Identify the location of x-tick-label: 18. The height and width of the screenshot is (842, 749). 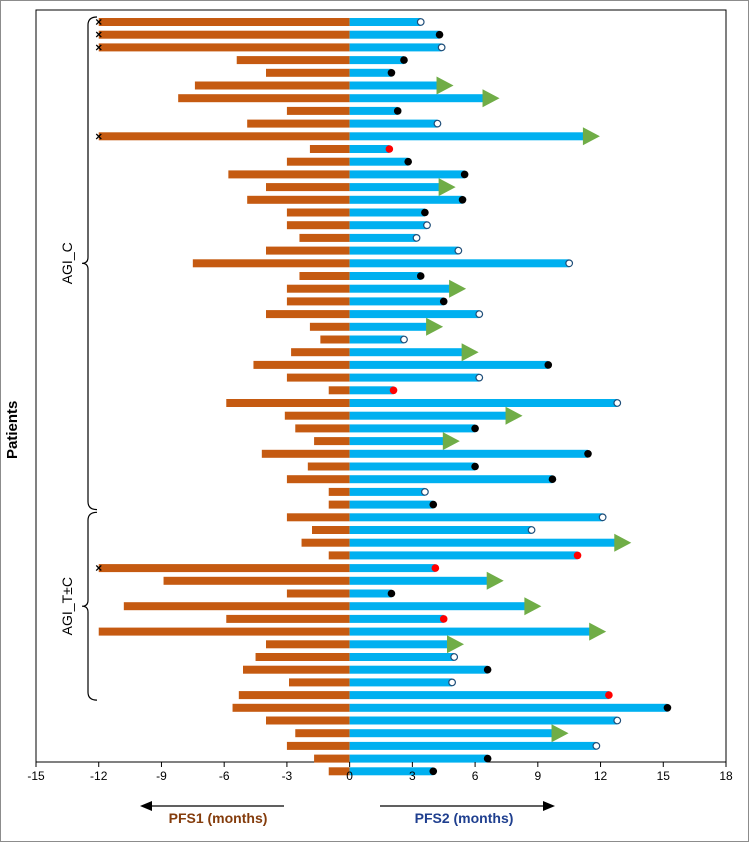
(726, 776).